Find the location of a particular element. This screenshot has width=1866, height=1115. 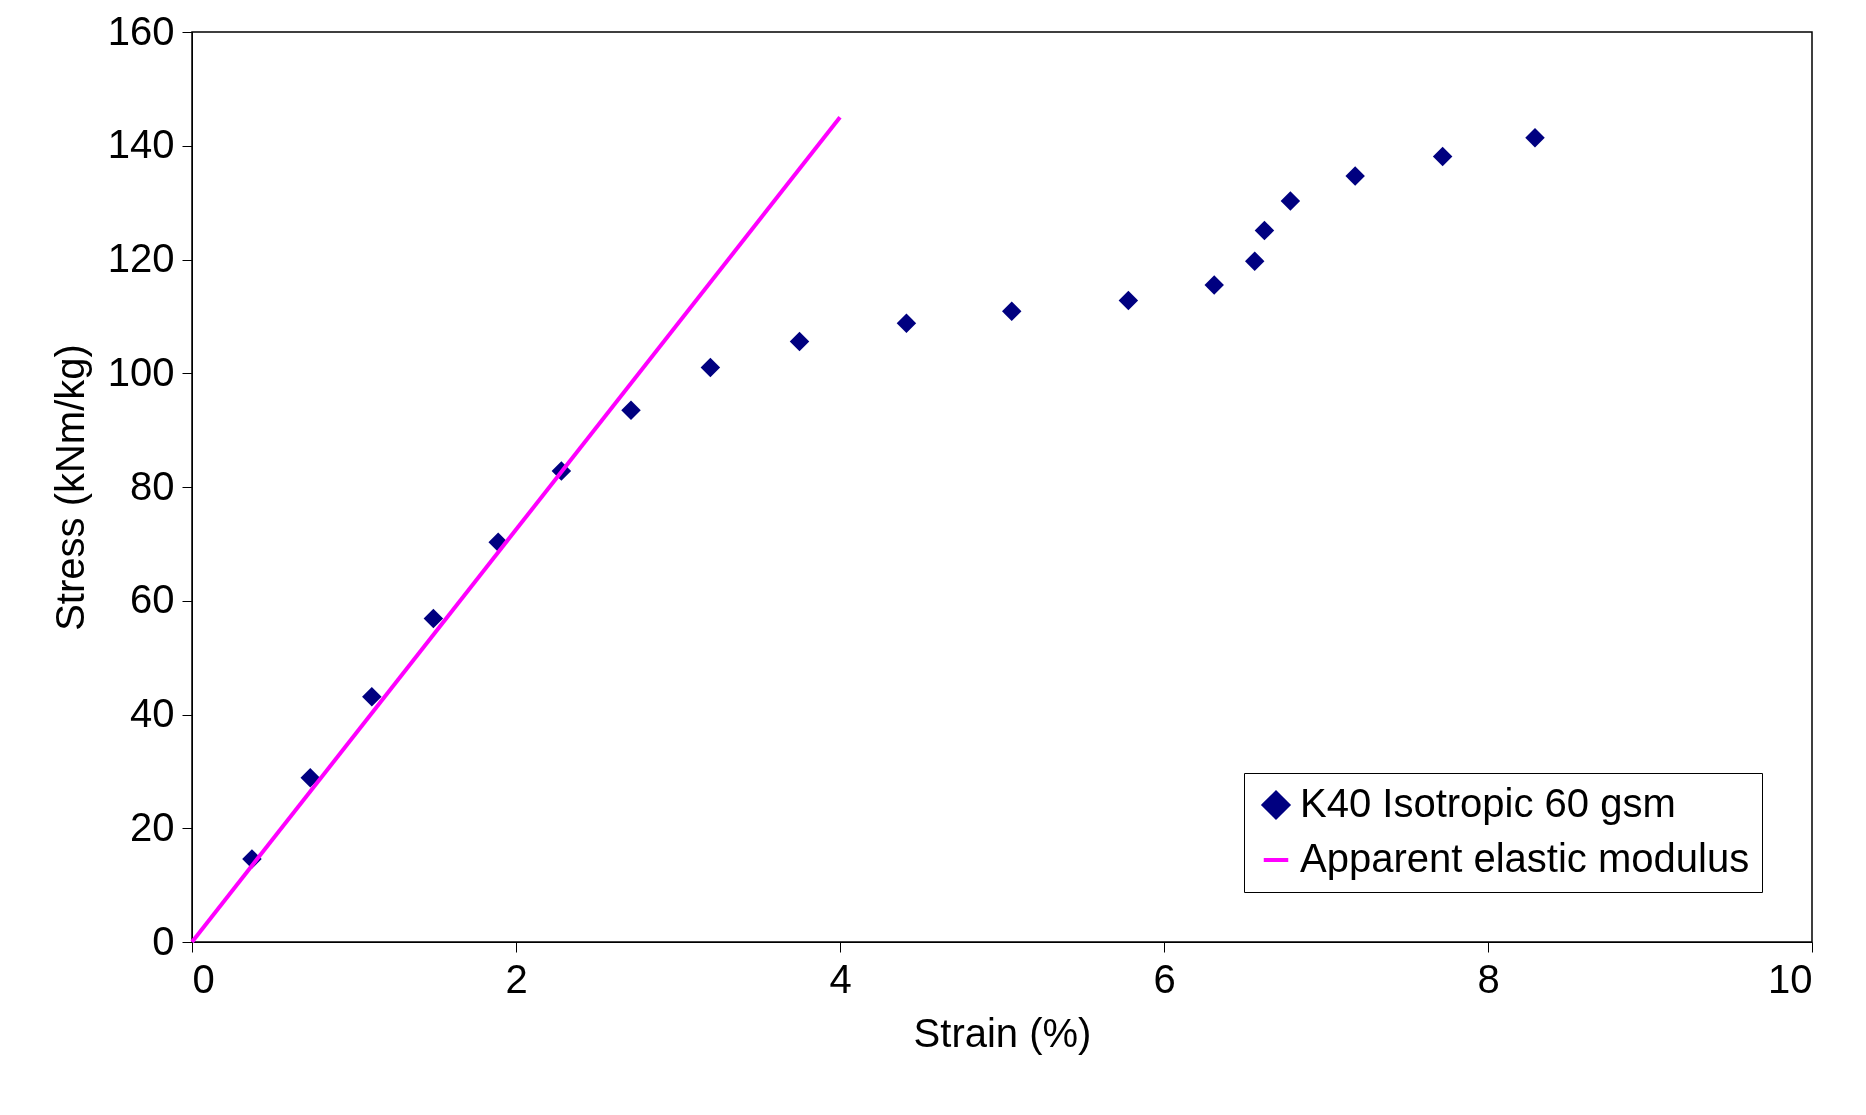

x-tick-label: 6 is located at coordinates (1164, 978).